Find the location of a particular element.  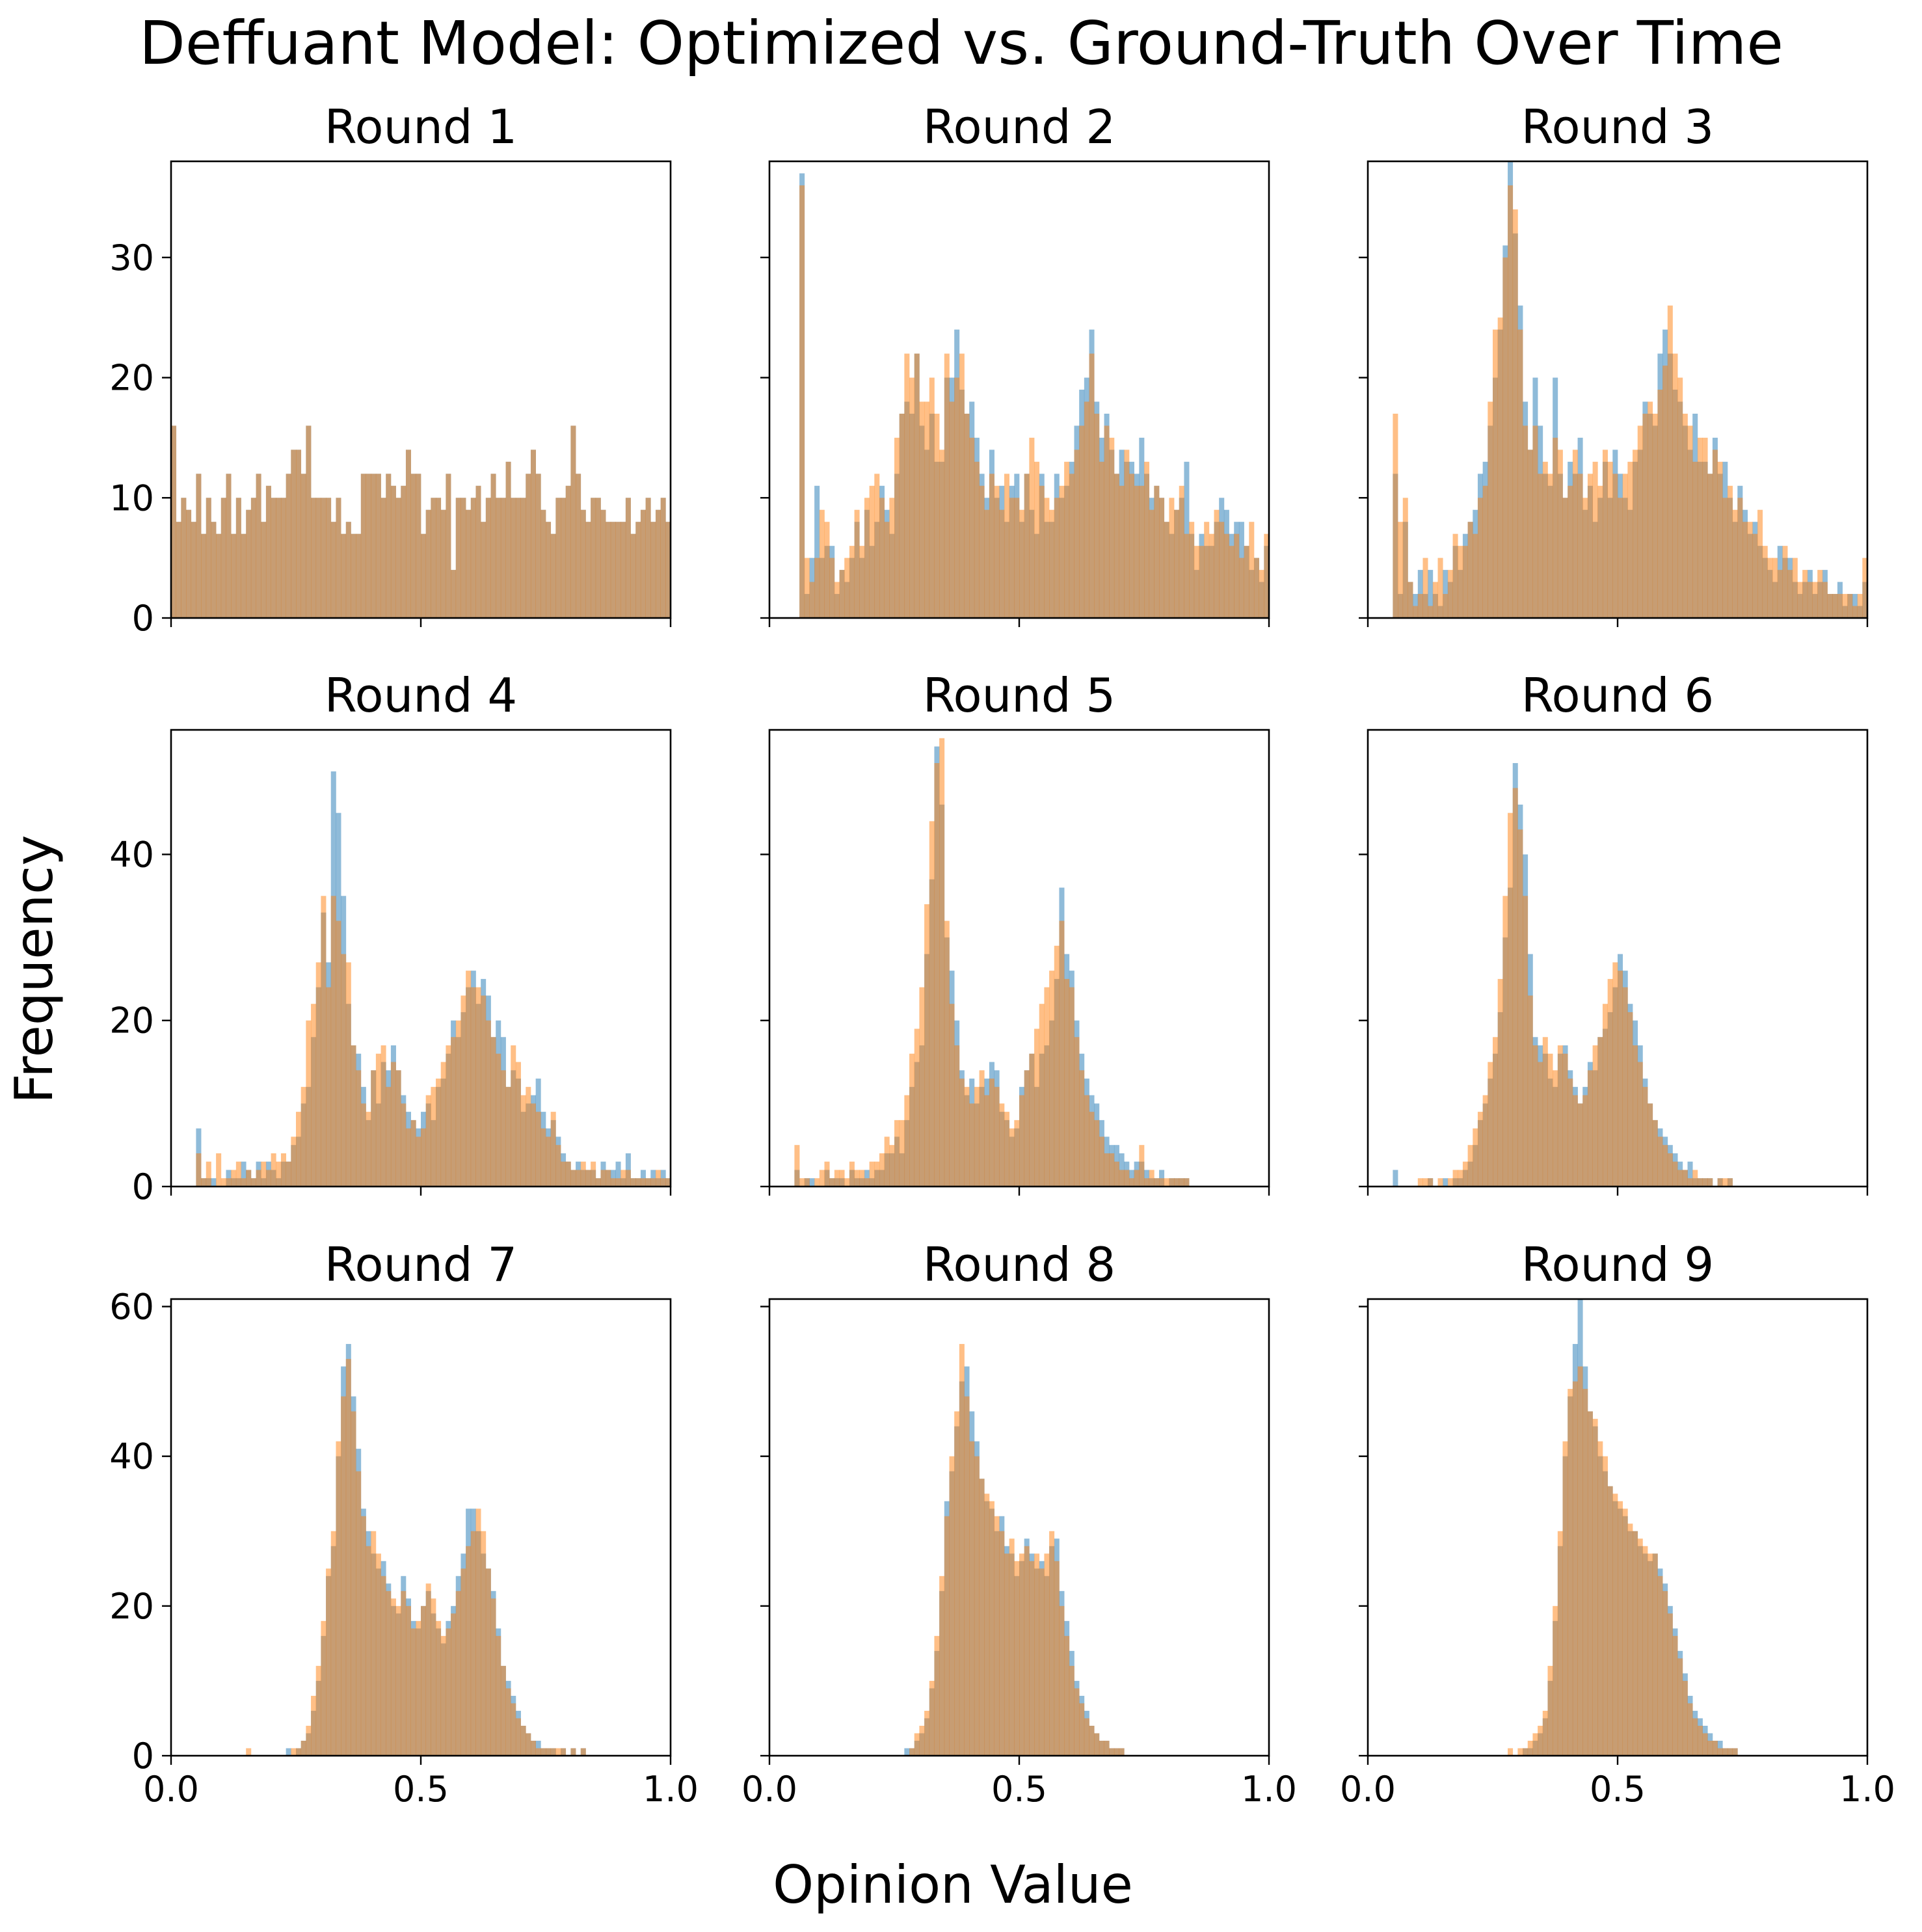

panel-title: Round 4 is located at coordinates (421, 695).